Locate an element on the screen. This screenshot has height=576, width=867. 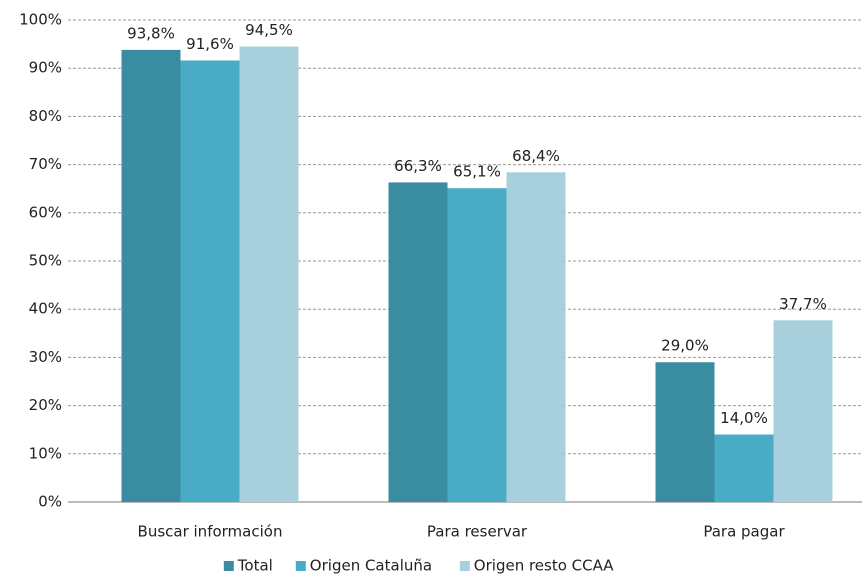
data-label: 94,5% is located at coordinates (269, 30).